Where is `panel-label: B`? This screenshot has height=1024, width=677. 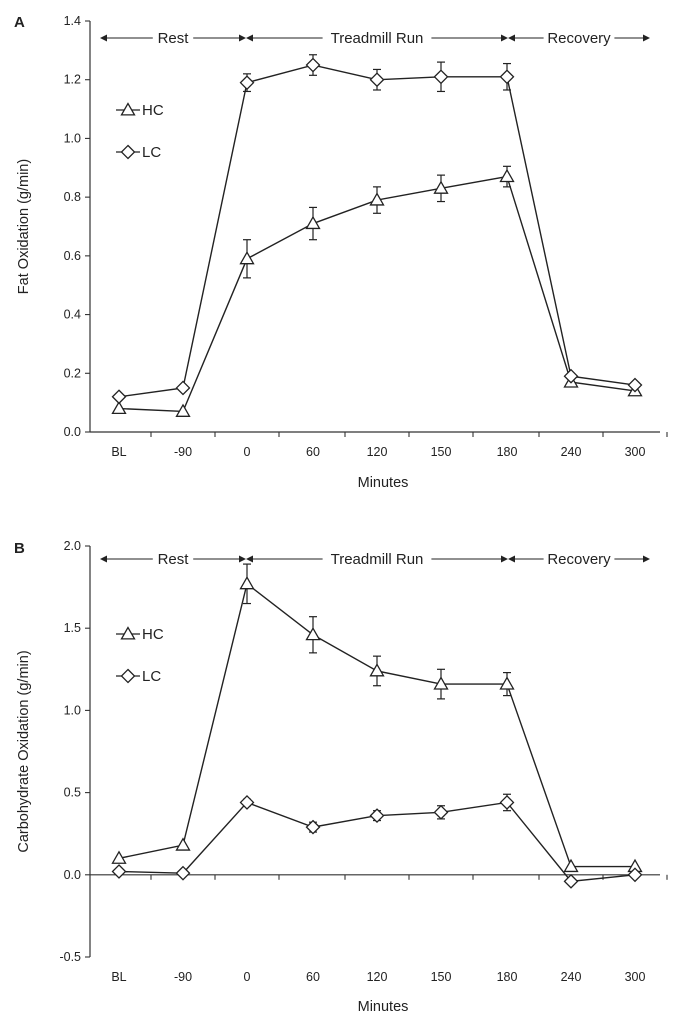 panel-label: B is located at coordinates (19, 548).